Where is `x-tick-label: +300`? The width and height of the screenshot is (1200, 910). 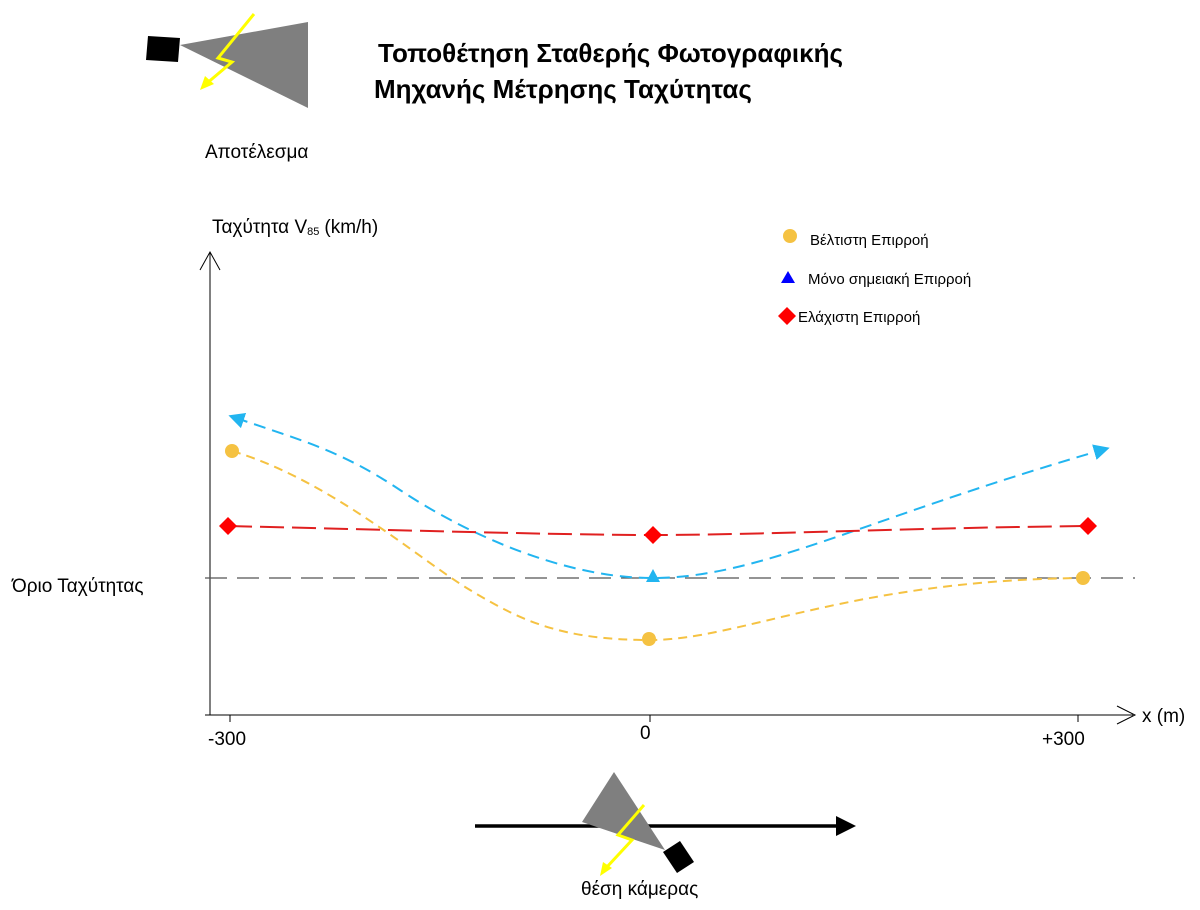
x-tick-label: +300 is located at coordinates (1063, 739).